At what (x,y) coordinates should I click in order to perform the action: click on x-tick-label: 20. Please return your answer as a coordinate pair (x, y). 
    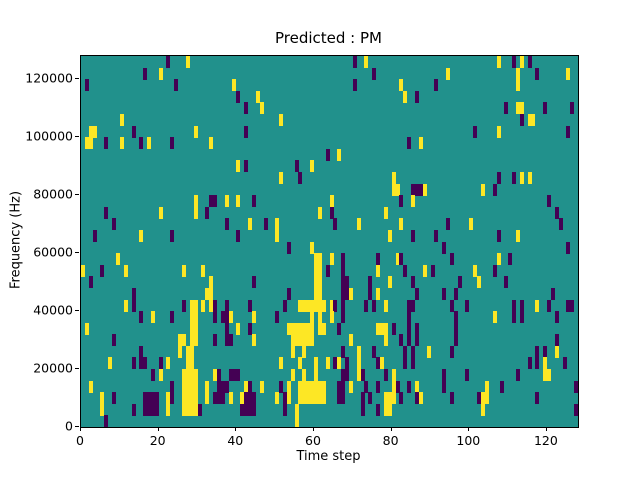
    Looking at the image, I should click on (157, 440).